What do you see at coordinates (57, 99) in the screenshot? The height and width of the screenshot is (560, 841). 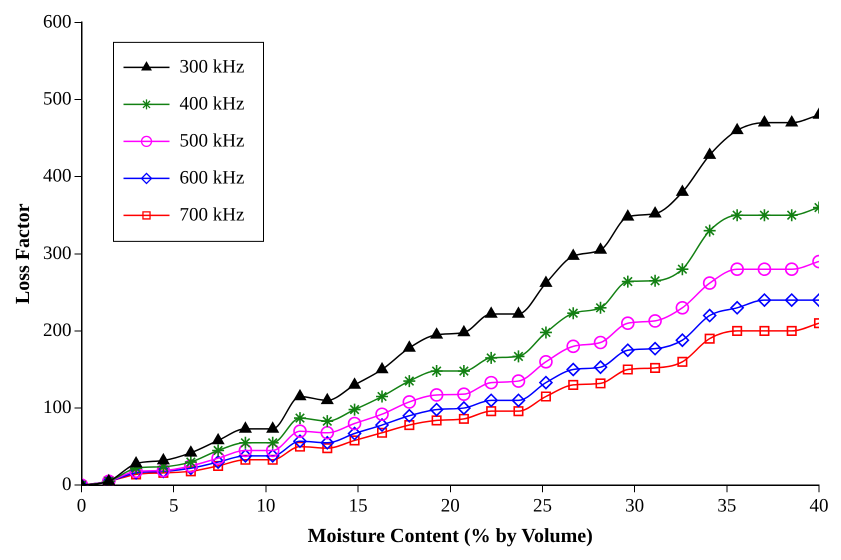 I see `y-tick-label: 500` at bounding box center [57, 99].